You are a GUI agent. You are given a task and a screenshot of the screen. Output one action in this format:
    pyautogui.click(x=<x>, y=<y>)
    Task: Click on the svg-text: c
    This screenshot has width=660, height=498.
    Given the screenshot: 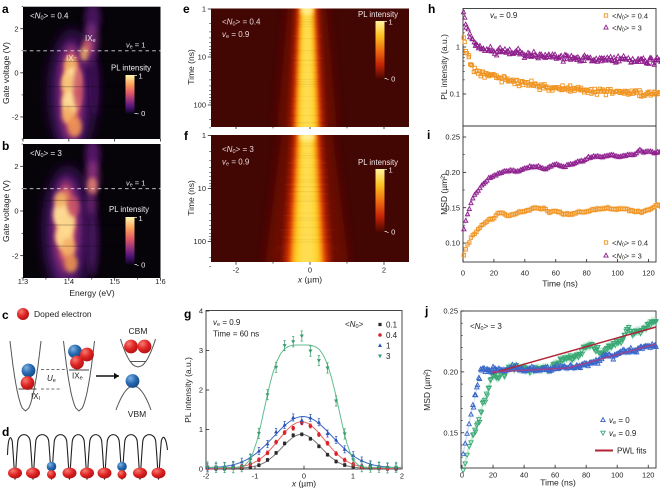 What is the action you would take?
    pyautogui.click(x=5, y=315)
    